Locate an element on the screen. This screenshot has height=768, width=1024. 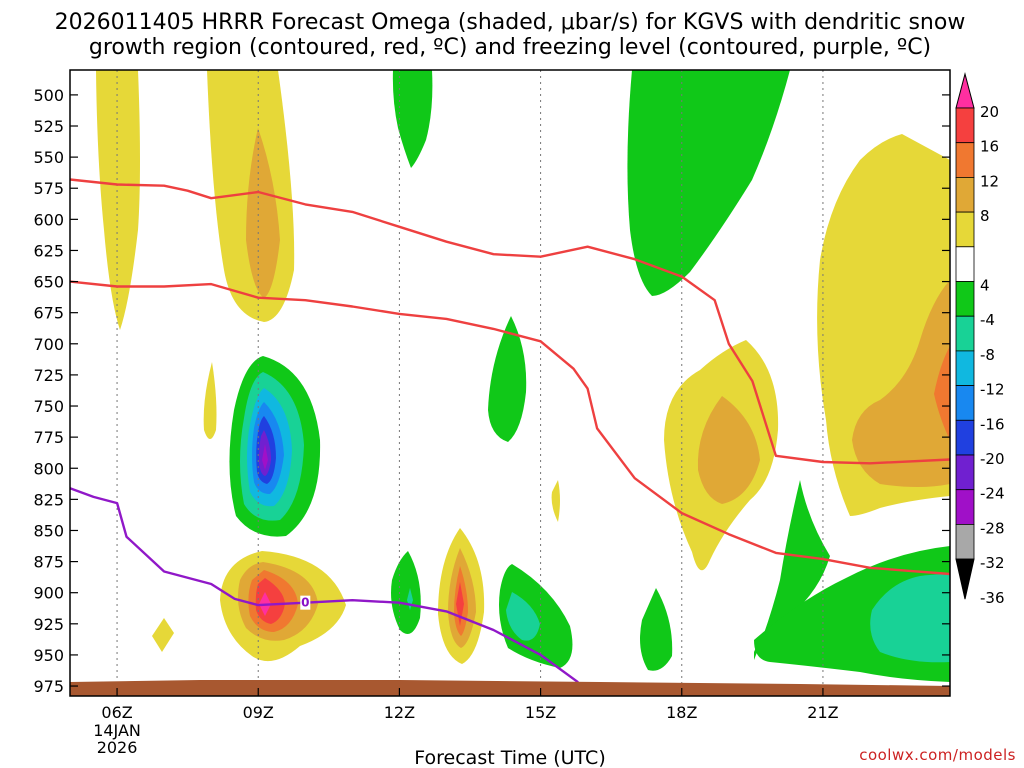
colorbar-label--24: -24 is located at coordinates (992, 494).